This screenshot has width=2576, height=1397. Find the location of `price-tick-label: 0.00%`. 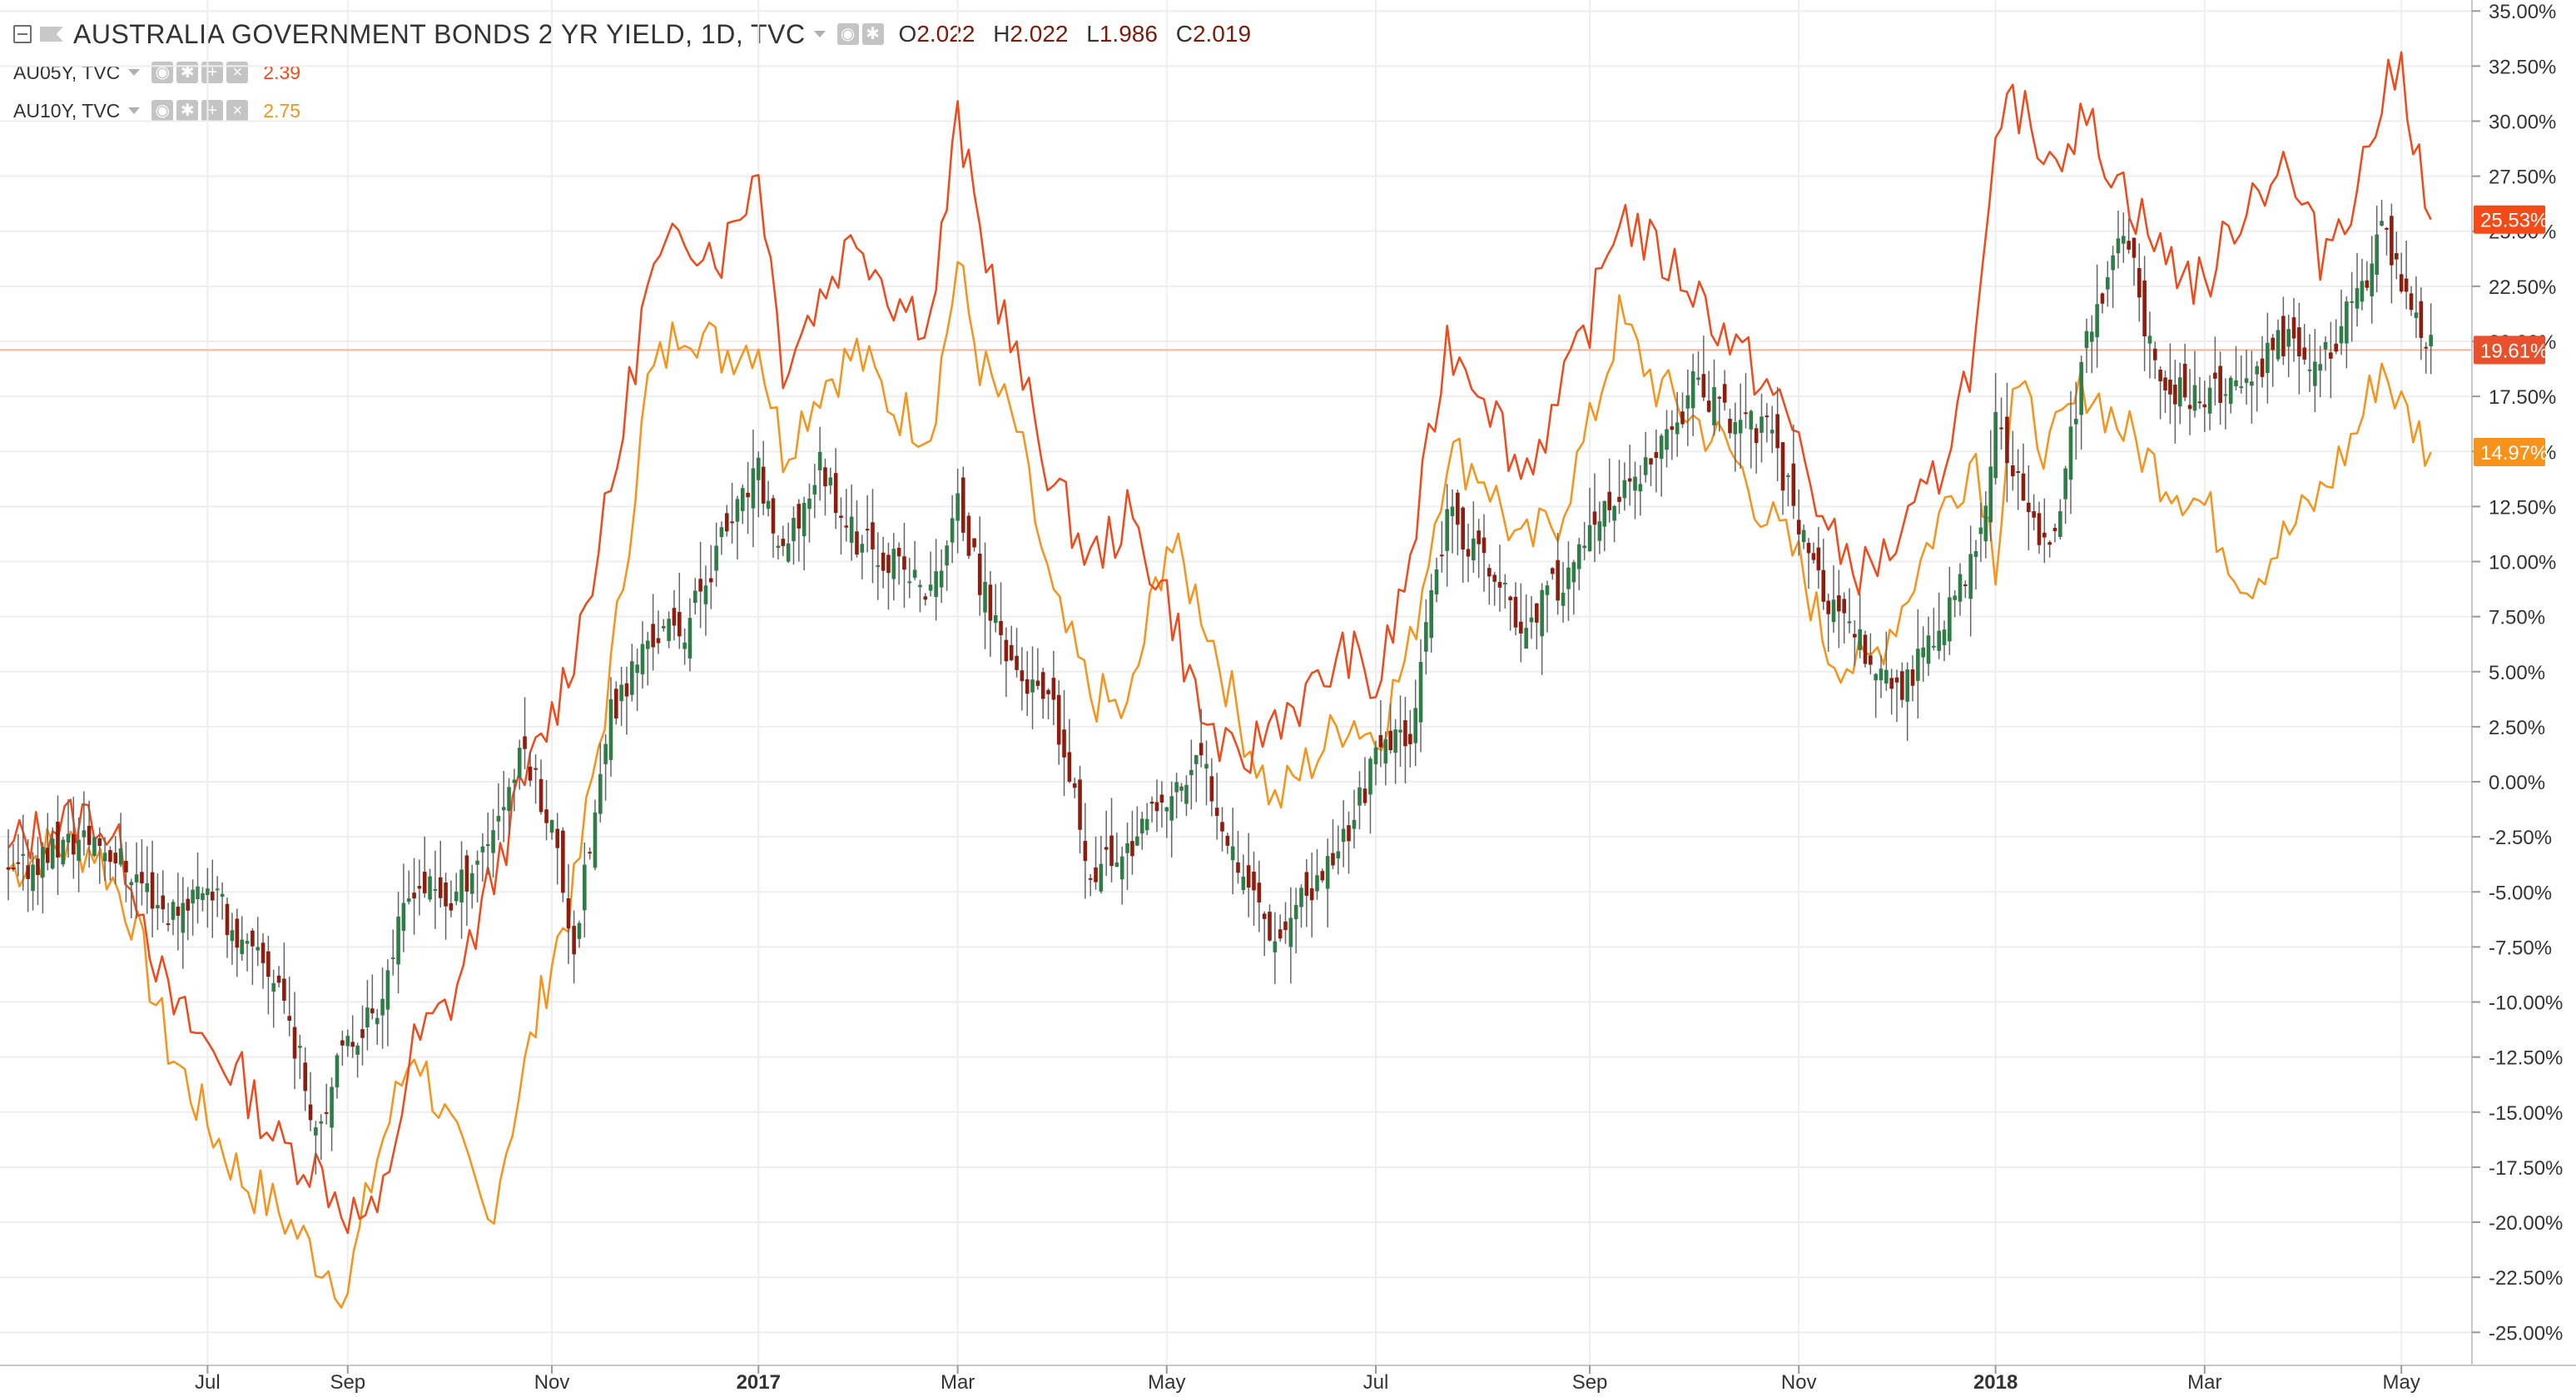

price-tick-label: 0.00% is located at coordinates (2517, 783).